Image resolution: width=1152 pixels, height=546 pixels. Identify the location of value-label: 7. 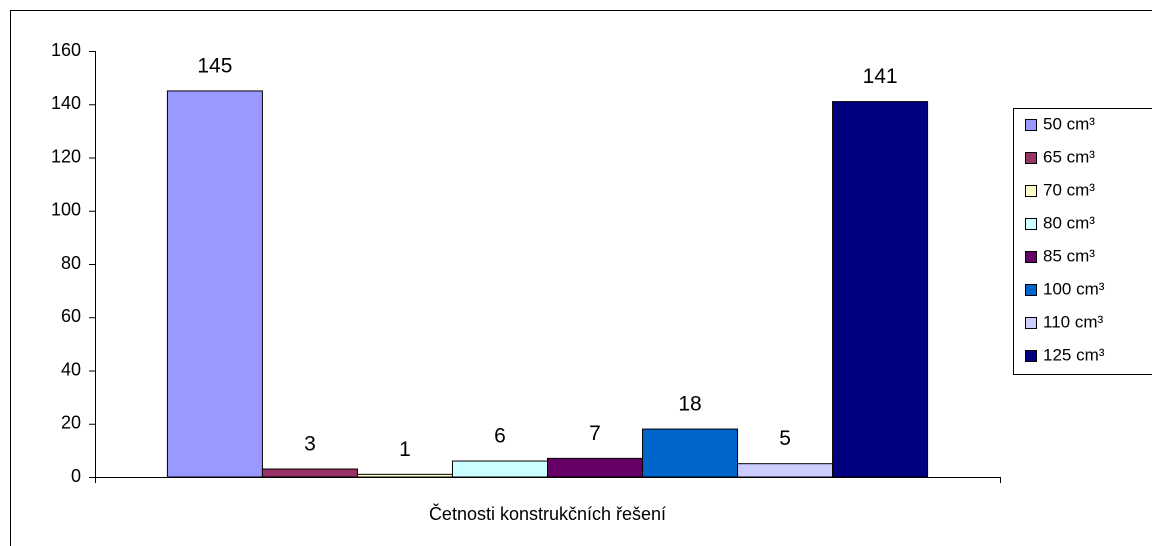
(595, 433).